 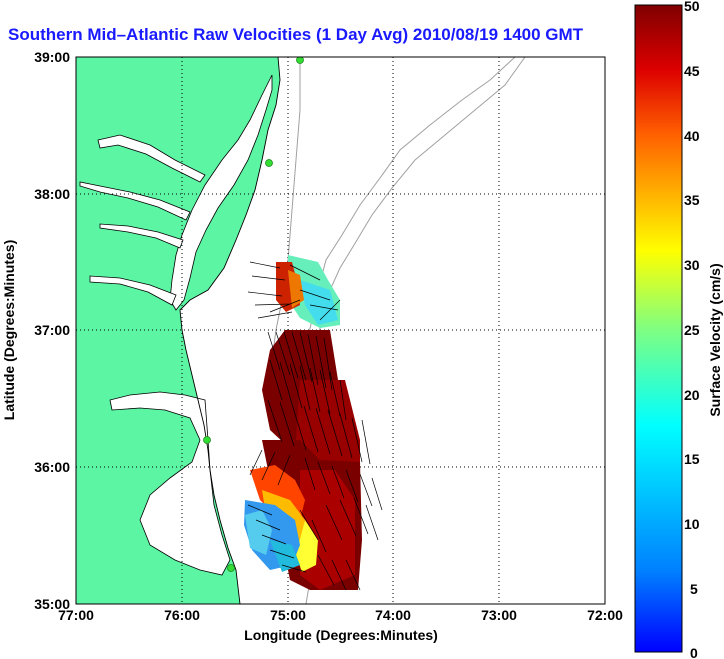 I want to click on radar-stations, so click(x=253, y=314).